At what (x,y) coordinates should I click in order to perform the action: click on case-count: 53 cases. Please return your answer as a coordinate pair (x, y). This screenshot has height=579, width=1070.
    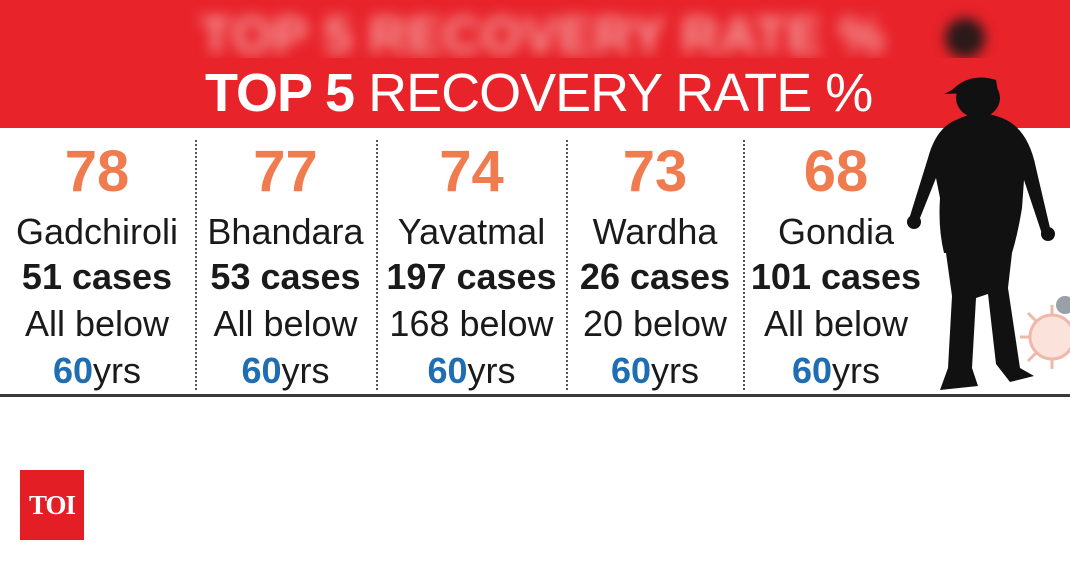
    Looking at the image, I should click on (285, 276).